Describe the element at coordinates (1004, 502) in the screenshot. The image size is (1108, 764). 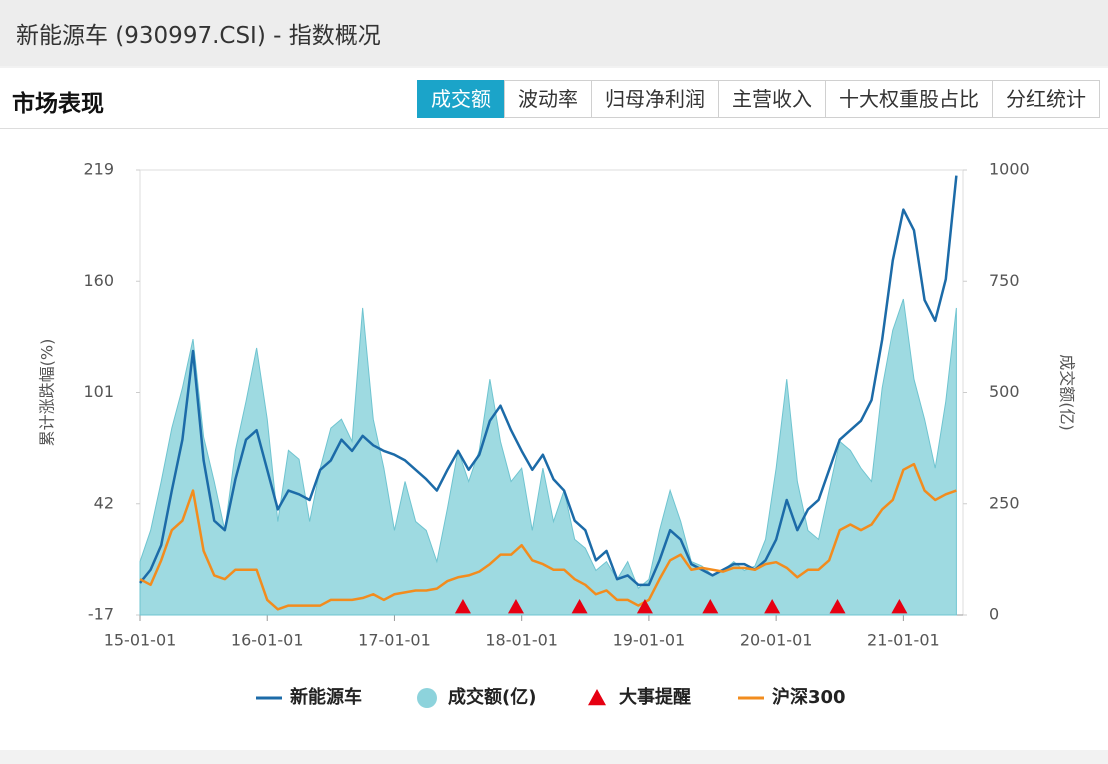
I see `y2-tick-label: 250` at that location.